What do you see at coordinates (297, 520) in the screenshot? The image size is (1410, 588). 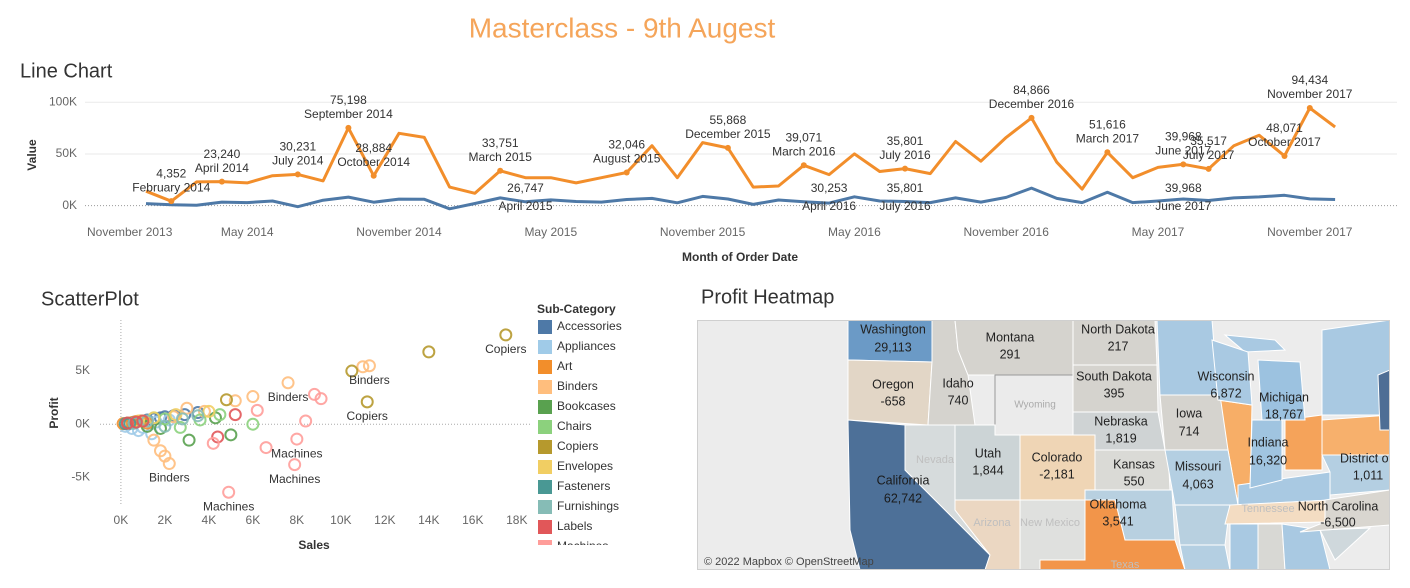 I see `x-tick-label: 8K` at bounding box center [297, 520].